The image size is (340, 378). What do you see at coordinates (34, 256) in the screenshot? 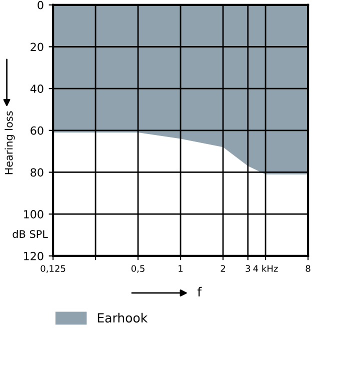
I see `y-tick-label: 120` at bounding box center [34, 256].